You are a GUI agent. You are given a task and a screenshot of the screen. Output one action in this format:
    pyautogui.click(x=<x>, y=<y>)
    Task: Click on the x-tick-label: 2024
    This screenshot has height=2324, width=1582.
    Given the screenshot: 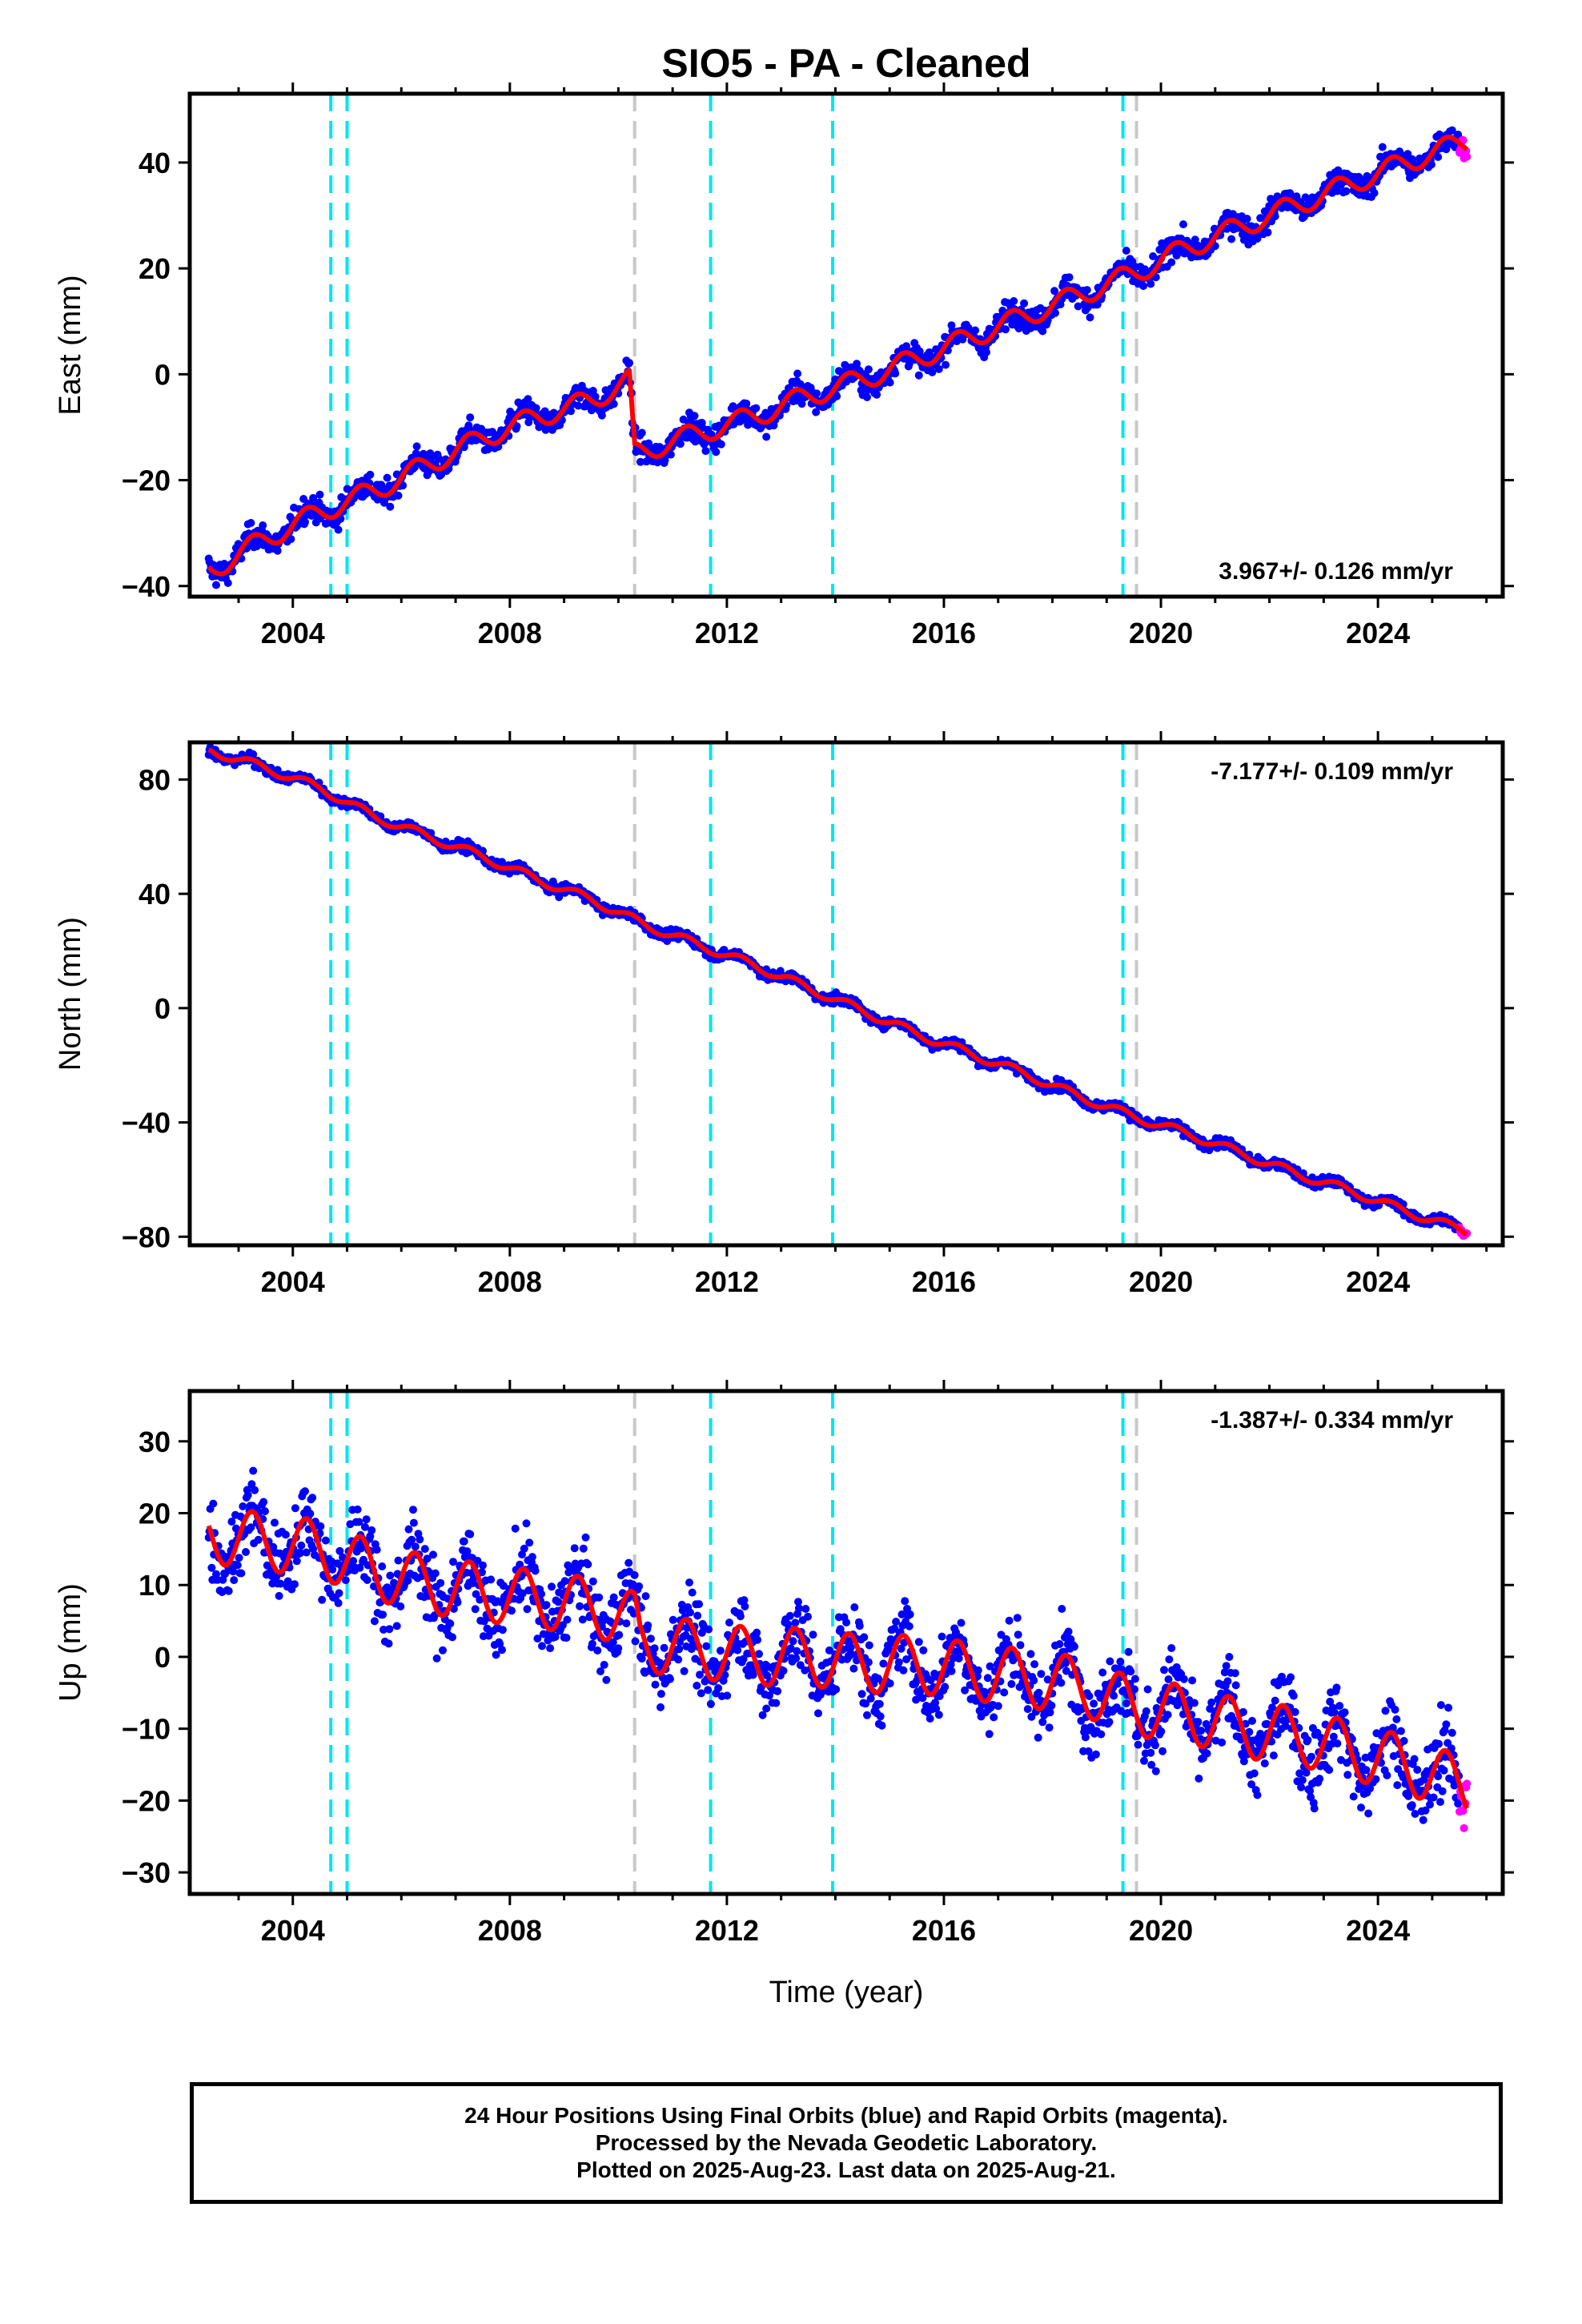 What is the action you would take?
    pyautogui.click(x=1378, y=633)
    